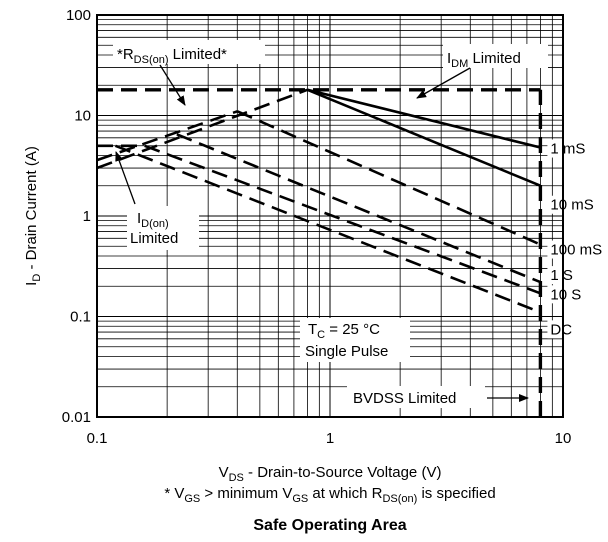 This screenshot has width=608, height=542. I want to click on y-tick-label: 100, so click(78, 15).